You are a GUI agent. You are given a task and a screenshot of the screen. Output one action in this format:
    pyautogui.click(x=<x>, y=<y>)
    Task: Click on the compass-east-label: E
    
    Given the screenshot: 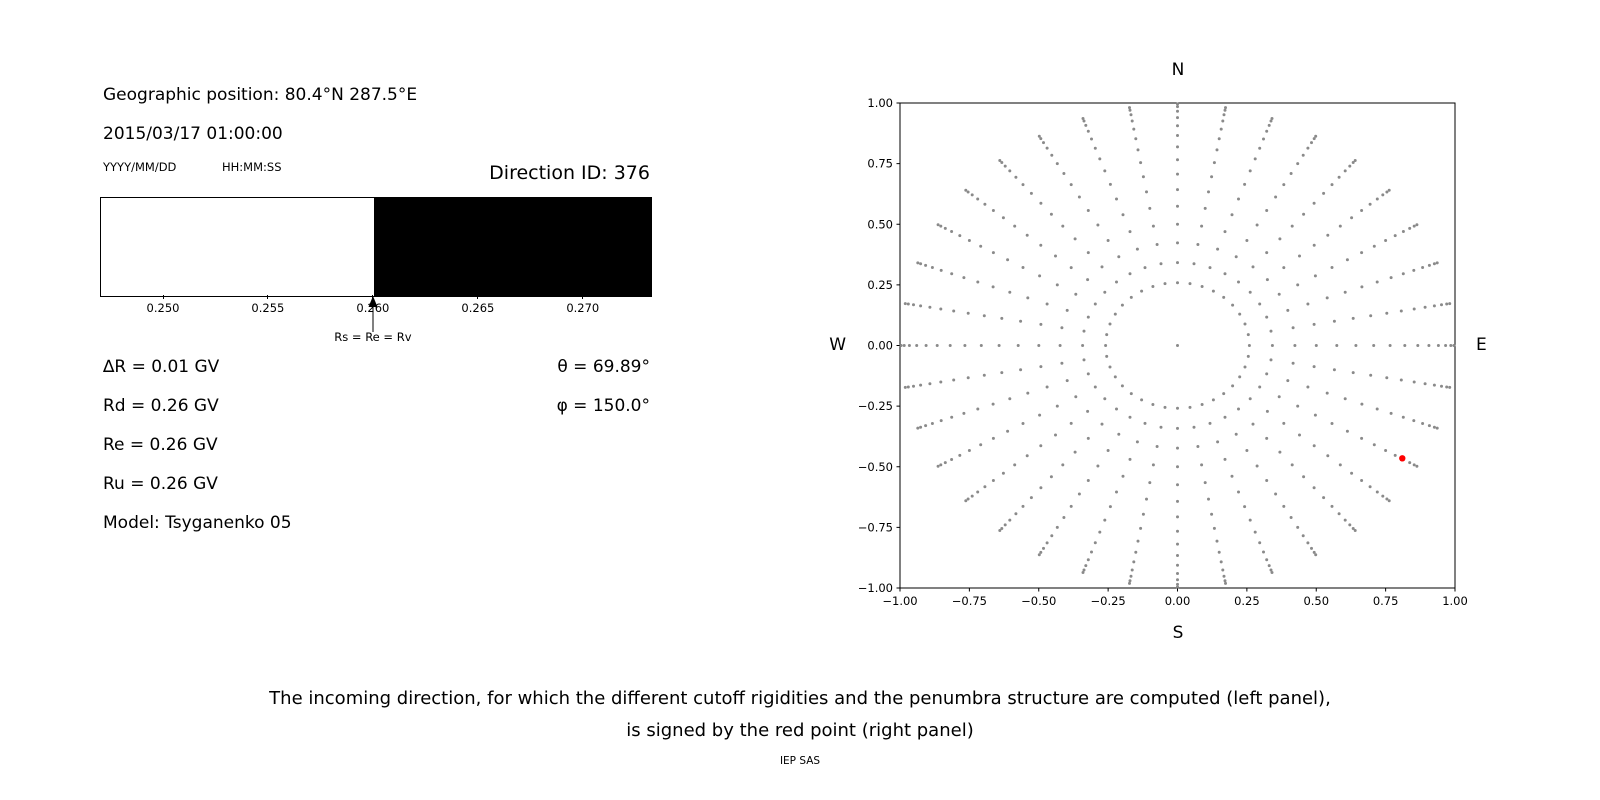 What is the action you would take?
    pyautogui.click(x=1481, y=345)
    